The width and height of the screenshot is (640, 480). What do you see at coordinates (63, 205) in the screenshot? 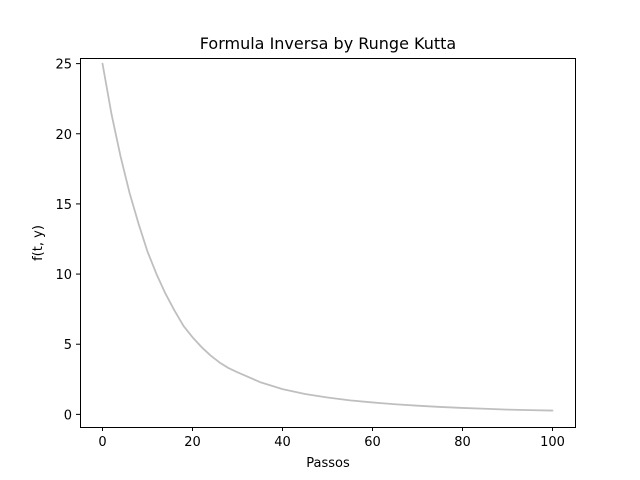
I see `y-tick-label: 15` at bounding box center [63, 205].